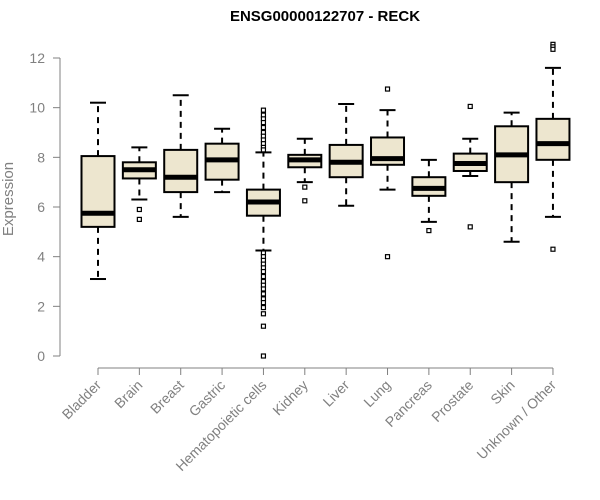 This screenshot has height=500, width=600. Describe the element at coordinates (41, 207) in the screenshot. I see `y-tick-label: 6` at that location.